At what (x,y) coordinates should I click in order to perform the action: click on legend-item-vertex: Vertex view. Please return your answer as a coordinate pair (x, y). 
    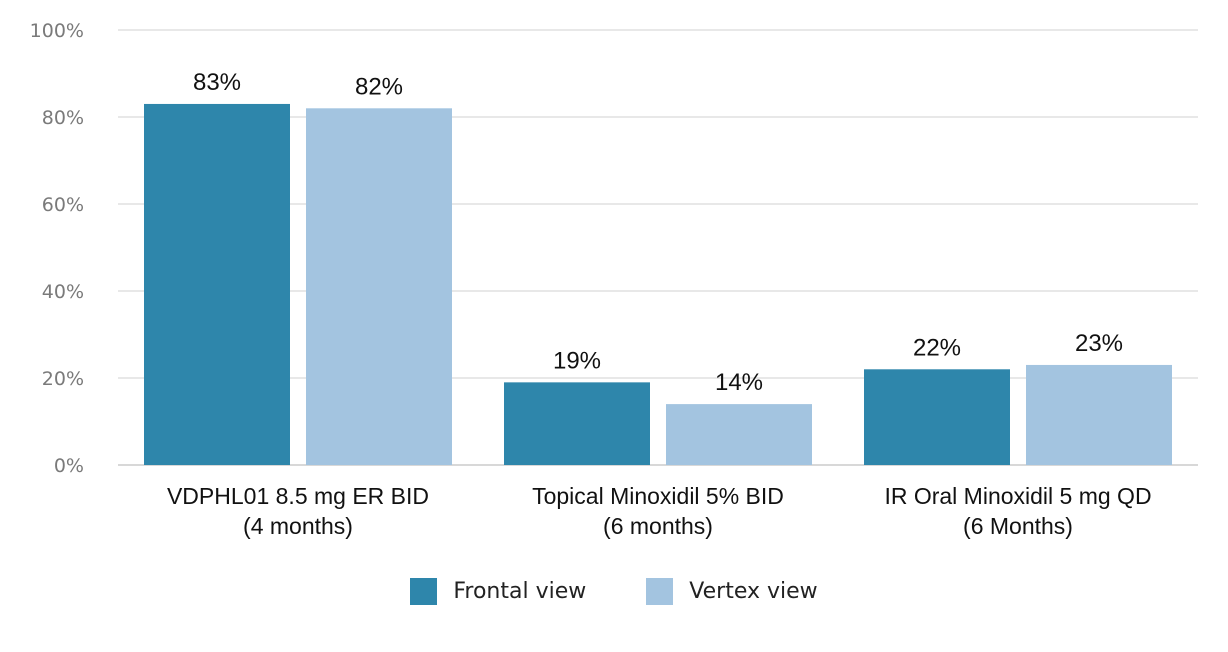
    Looking at the image, I should click on (732, 591).